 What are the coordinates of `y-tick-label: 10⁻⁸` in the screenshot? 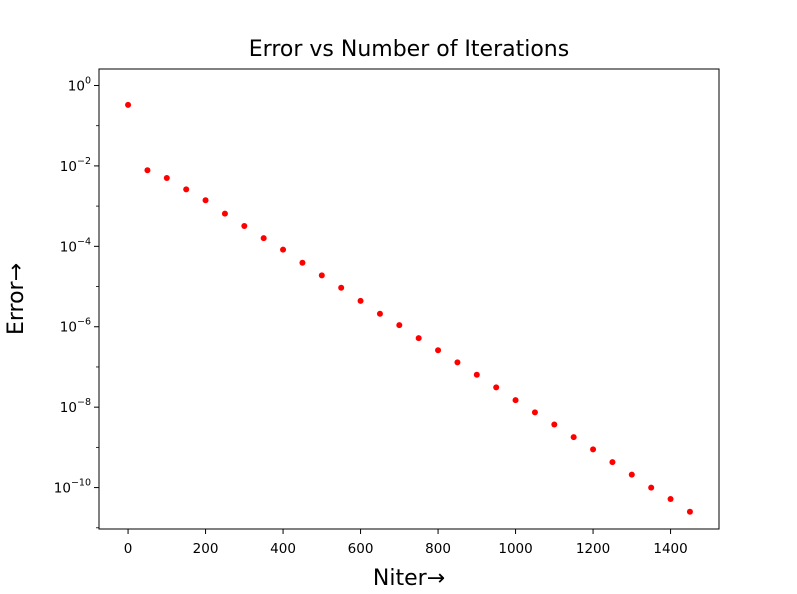 It's located at (75, 406).